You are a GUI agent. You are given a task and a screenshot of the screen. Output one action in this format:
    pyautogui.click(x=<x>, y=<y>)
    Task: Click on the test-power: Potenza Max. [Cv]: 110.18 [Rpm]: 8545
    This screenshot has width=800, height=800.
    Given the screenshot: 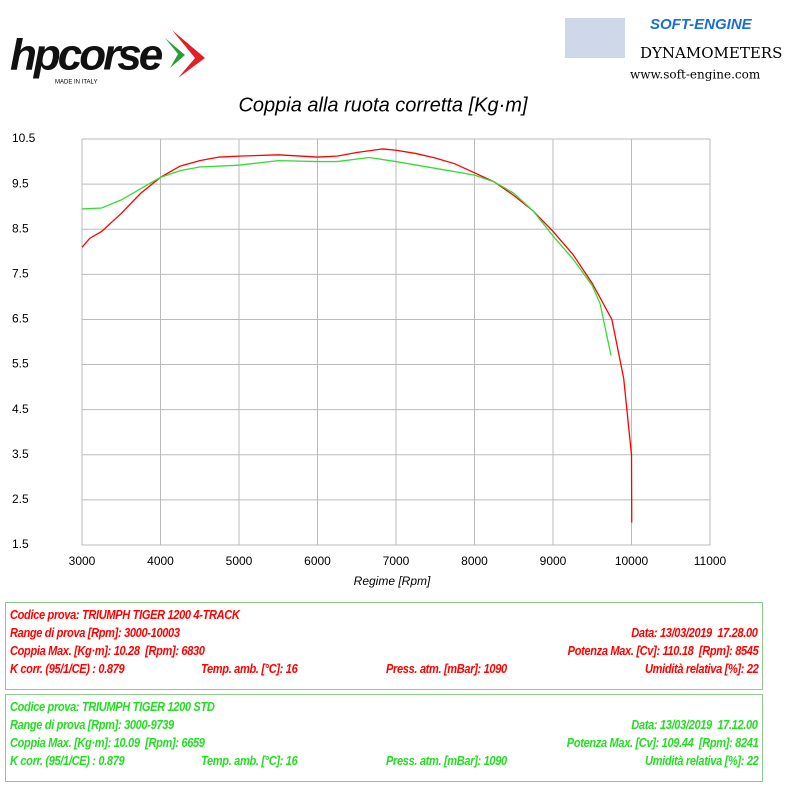 What is the action you would take?
    pyautogui.click(x=662, y=650)
    